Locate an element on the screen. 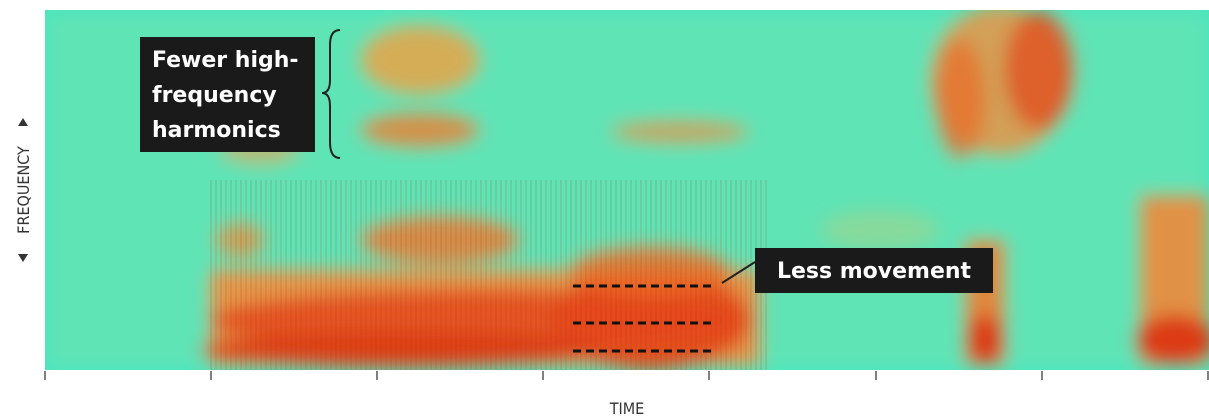 Image resolution: width=1209 pixels, height=420 pixels. label-line: harmonics is located at coordinates (216, 130).